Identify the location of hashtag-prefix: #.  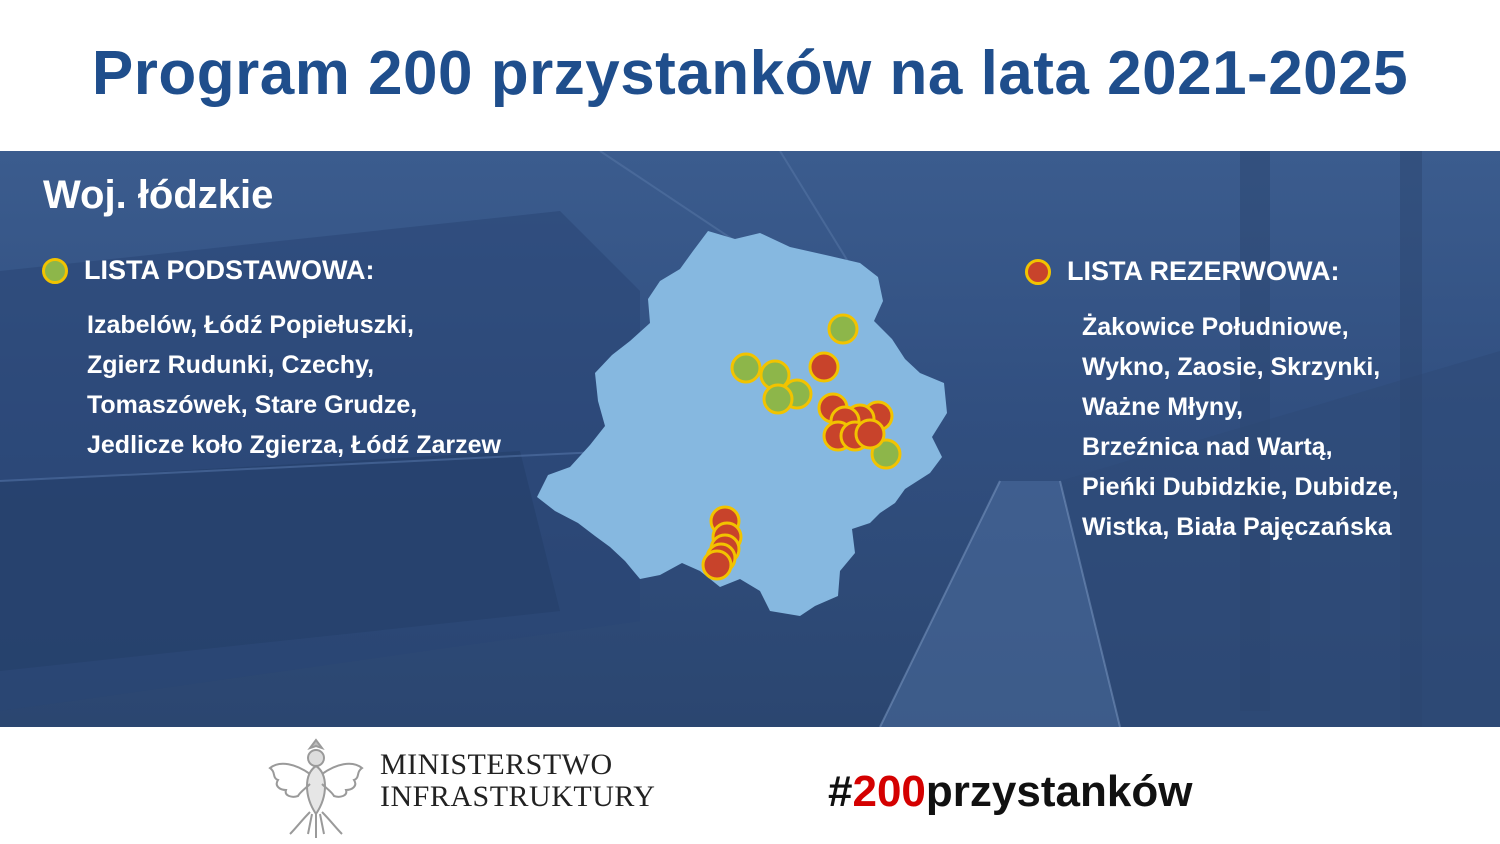
(840, 791).